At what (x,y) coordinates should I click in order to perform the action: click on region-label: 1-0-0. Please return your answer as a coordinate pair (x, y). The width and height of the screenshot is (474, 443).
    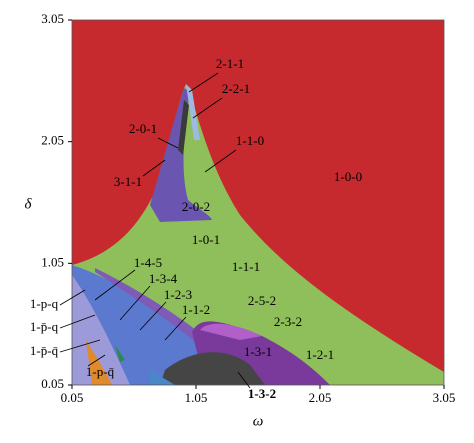
    Looking at the image, I should click on (348, 176).